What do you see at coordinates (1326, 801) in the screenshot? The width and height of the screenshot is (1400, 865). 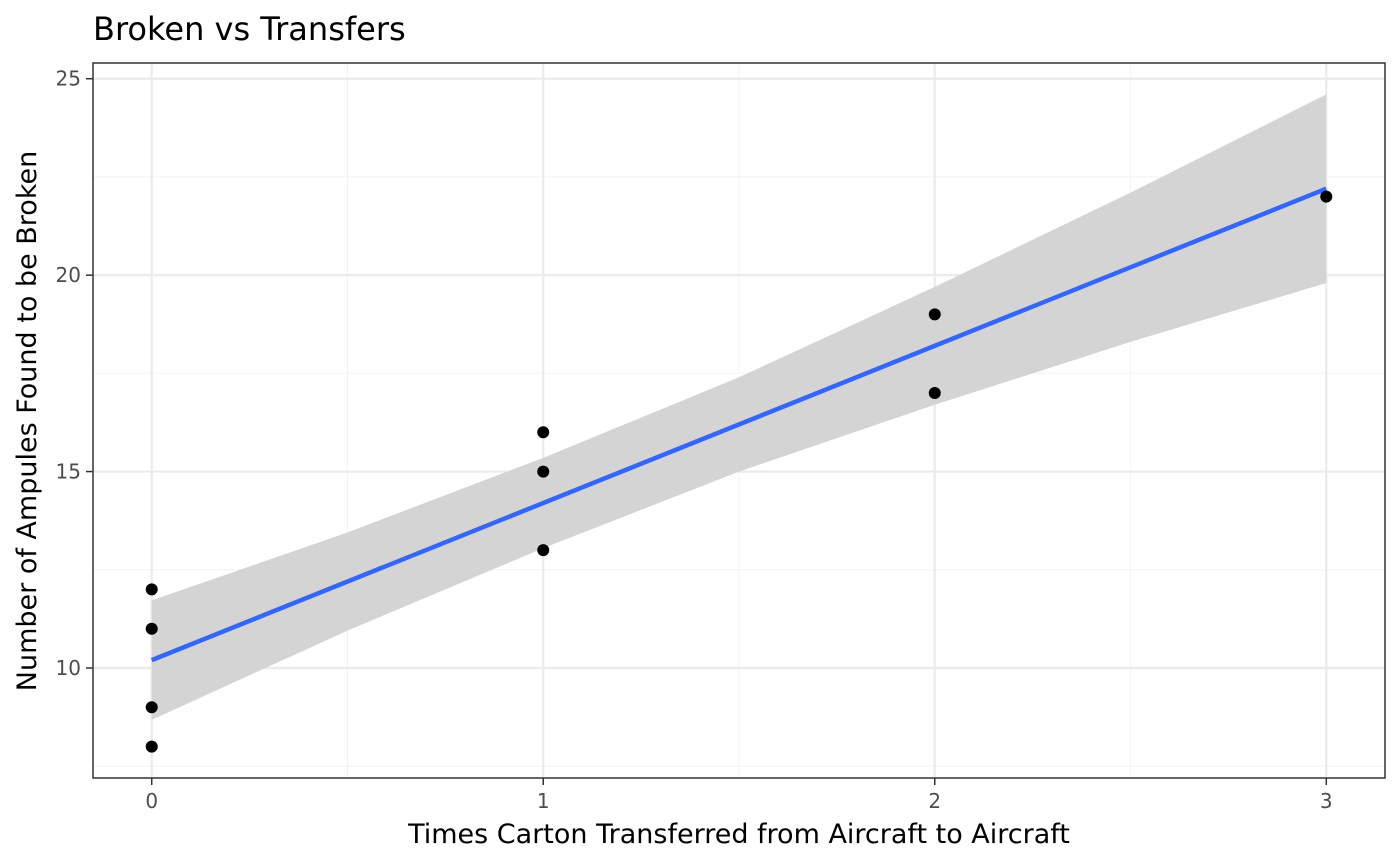 I see `x-tick-label: 3` at bounding box center [1326, 801].